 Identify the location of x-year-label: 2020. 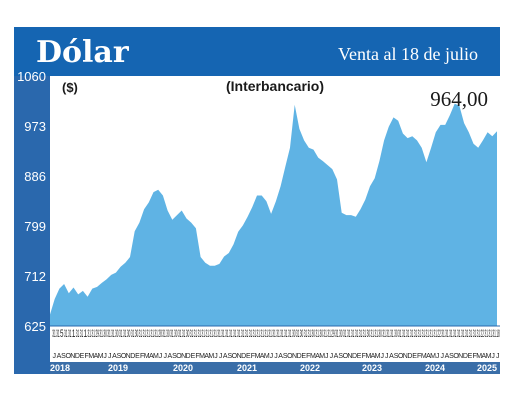
(183, 368).